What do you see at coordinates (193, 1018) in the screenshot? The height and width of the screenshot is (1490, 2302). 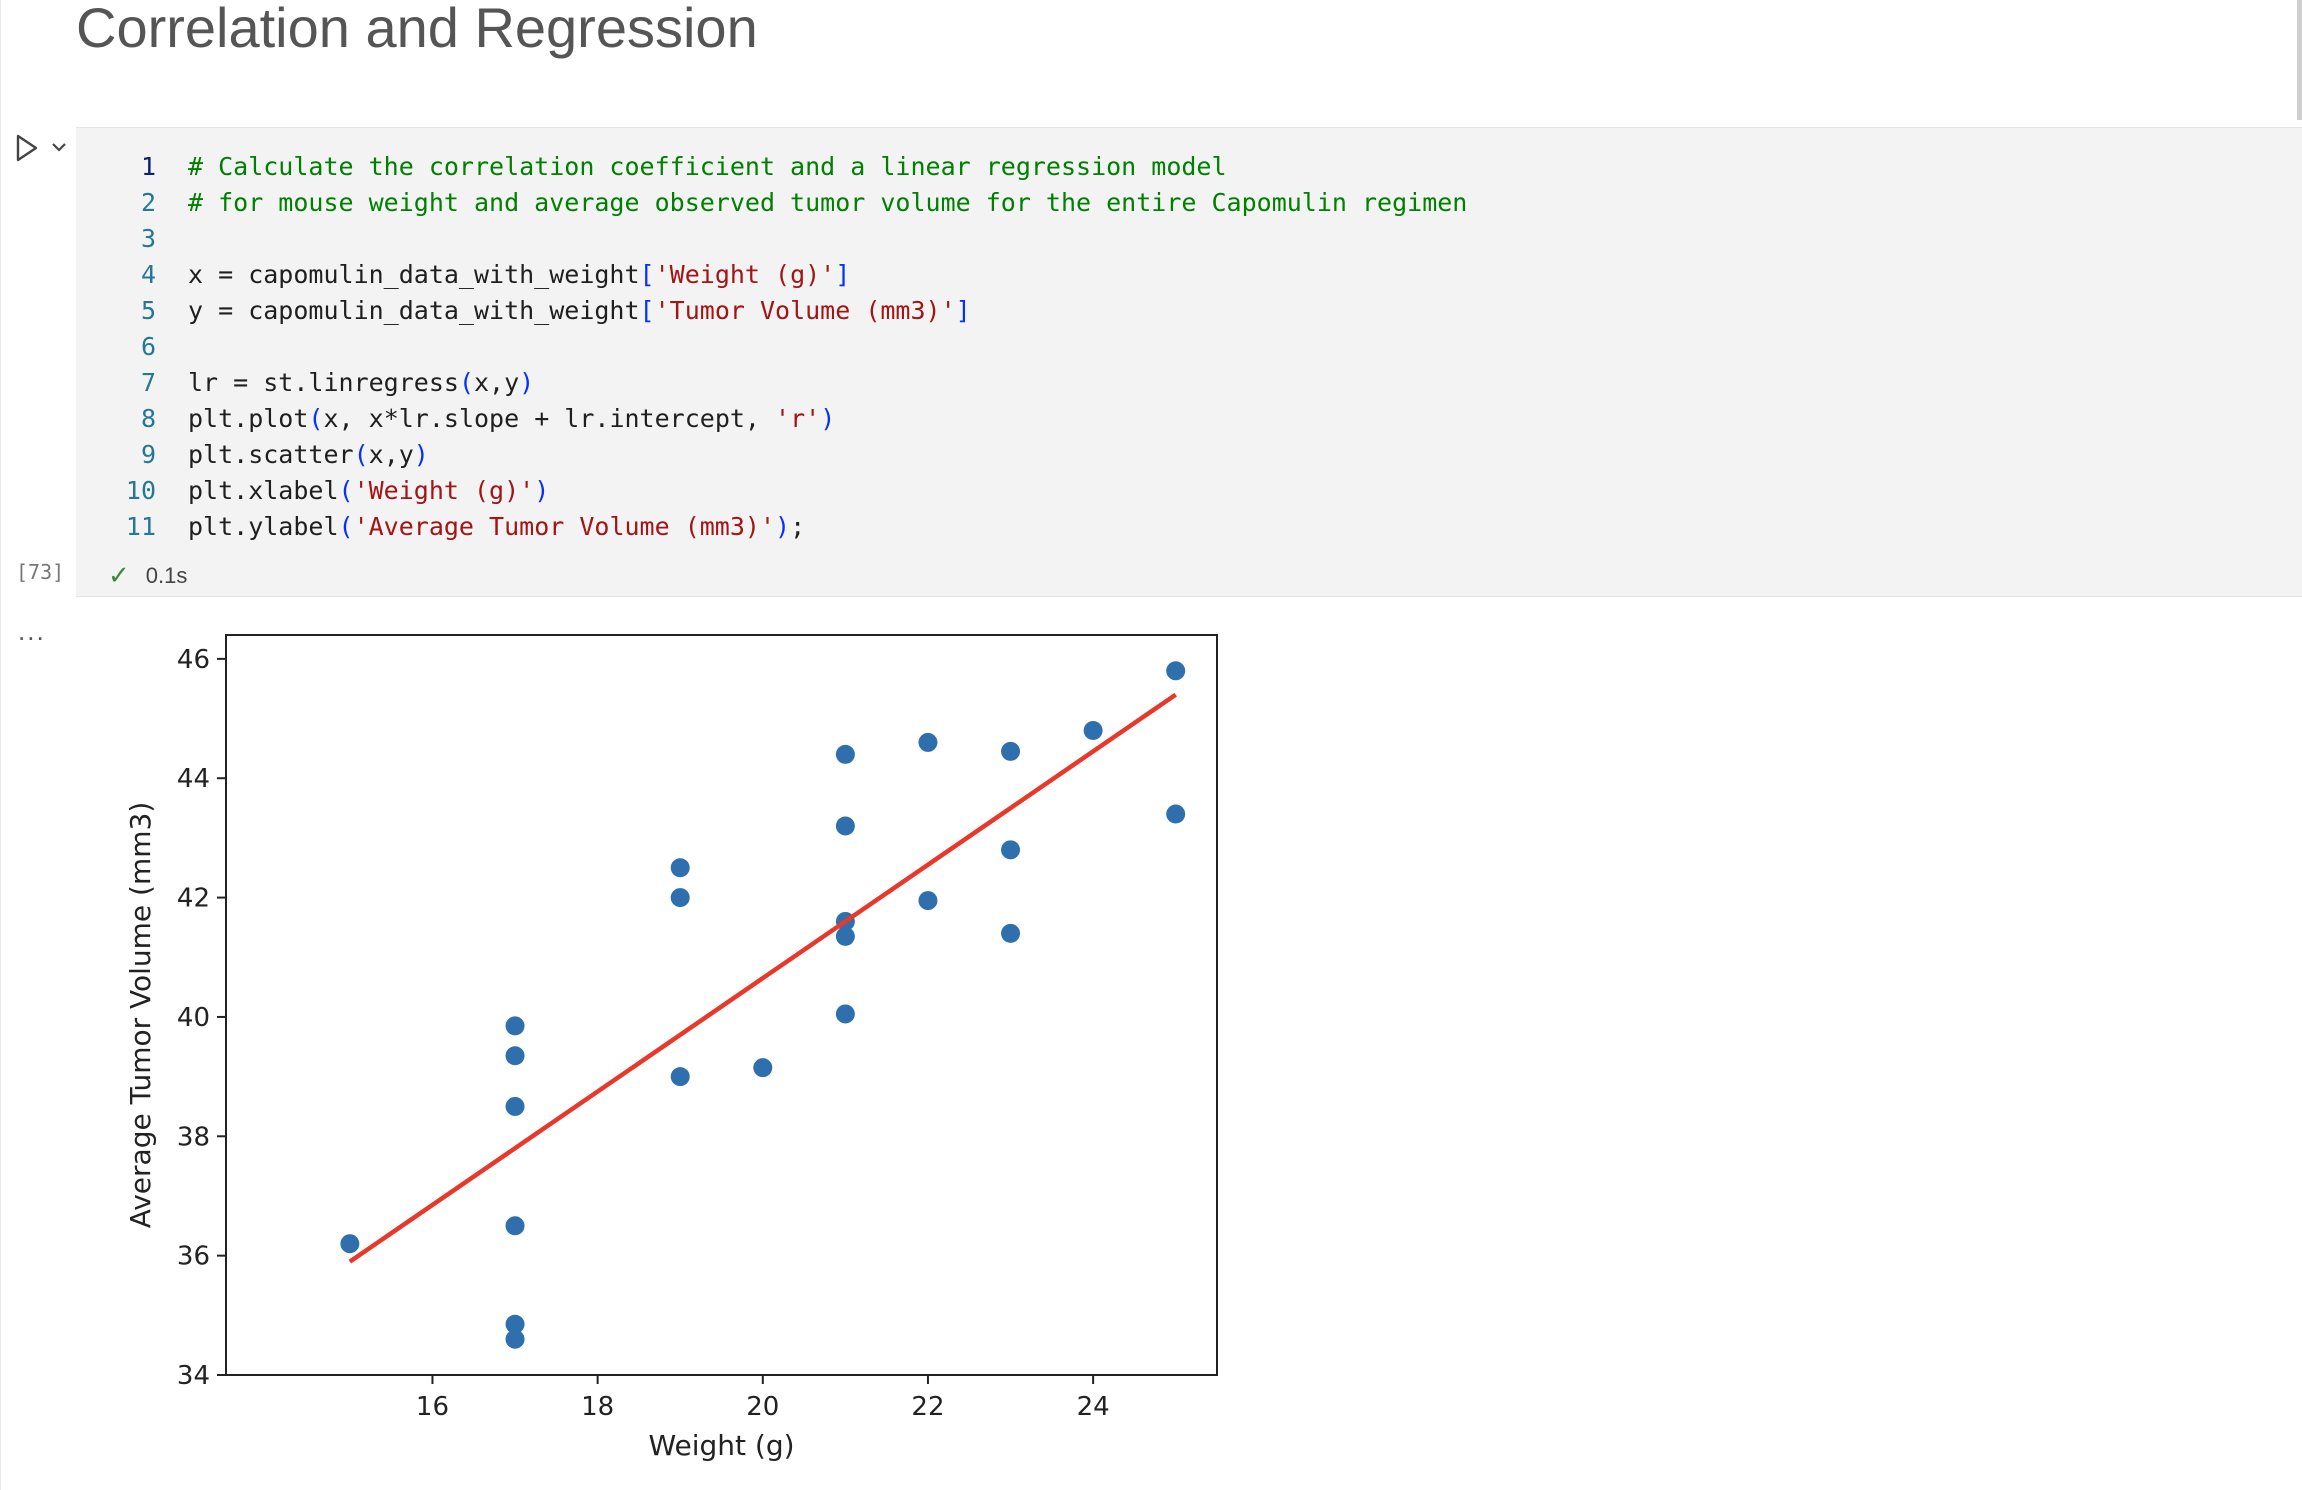 I see `y-tick-label: 40` at bounding box center [193, 1018].